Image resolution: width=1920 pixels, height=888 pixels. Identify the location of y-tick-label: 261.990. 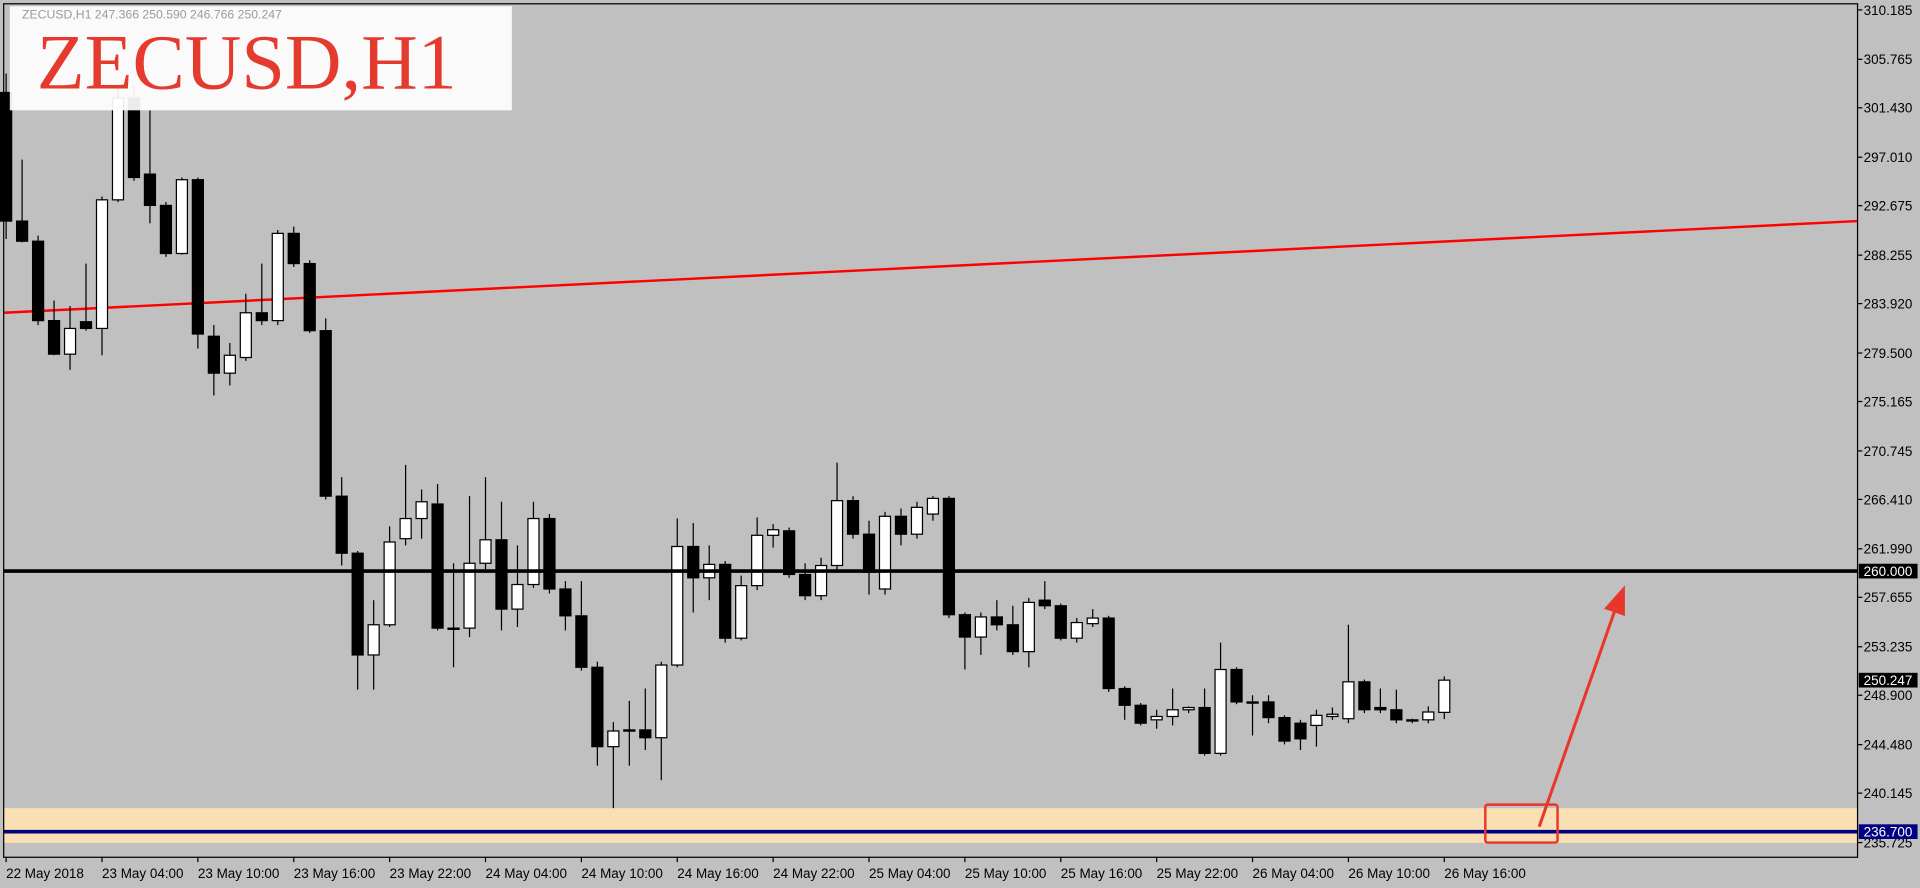
(1888, 549).